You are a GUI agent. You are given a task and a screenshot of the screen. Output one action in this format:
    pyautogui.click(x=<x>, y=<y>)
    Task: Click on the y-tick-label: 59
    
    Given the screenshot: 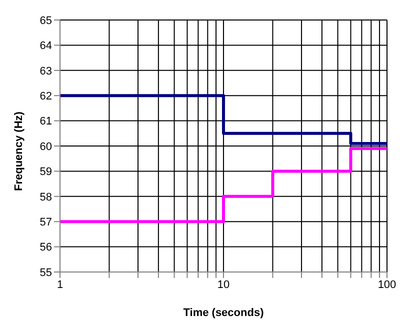 What is the action you would take?
    pyautogui.click(x=46, y=172)
    